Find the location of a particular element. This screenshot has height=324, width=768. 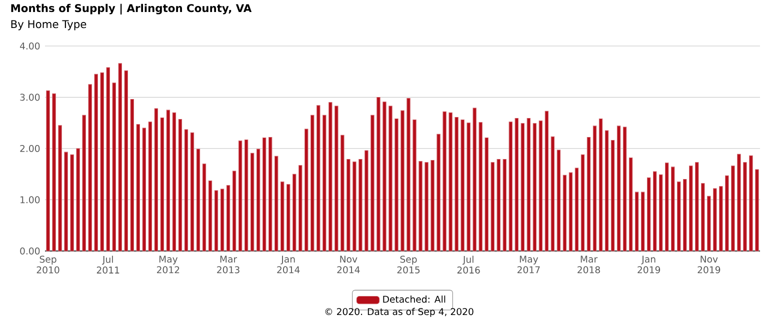

chart-subtitle: By Home Type is located at coordinates (48, 25).